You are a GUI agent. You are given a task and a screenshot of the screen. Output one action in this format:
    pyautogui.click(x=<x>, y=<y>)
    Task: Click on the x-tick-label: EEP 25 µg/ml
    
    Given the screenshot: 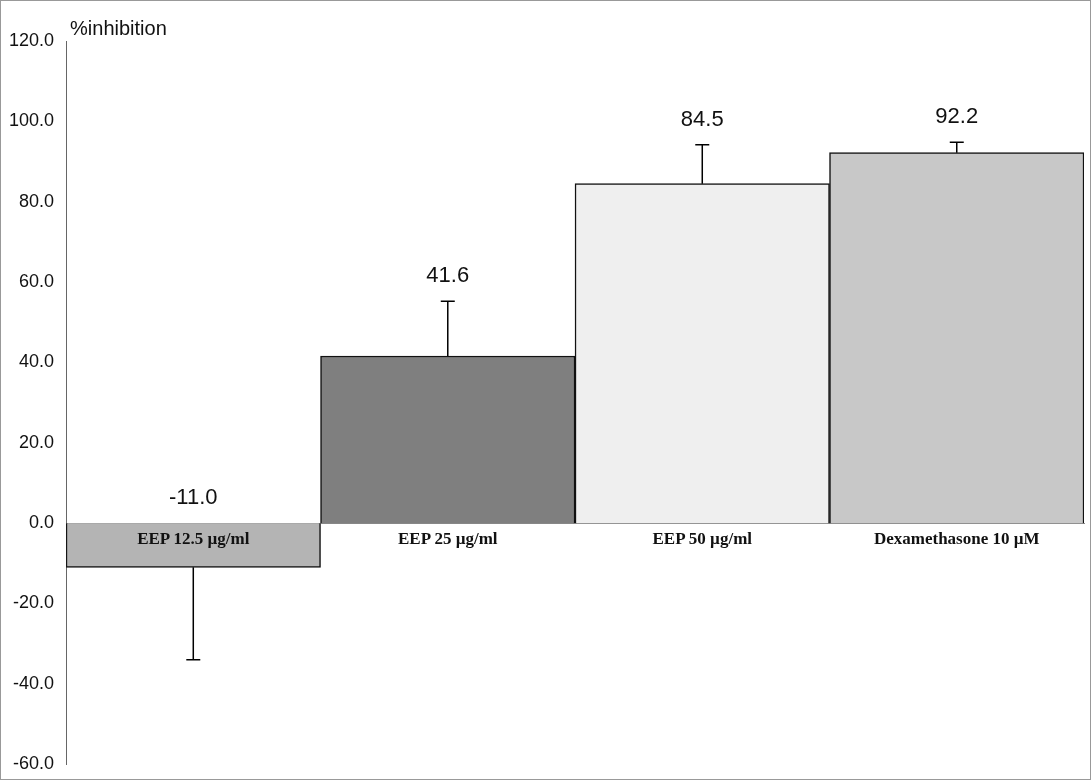 What is the action you would take?
    pyautogui.click(x=448, y=539)
    